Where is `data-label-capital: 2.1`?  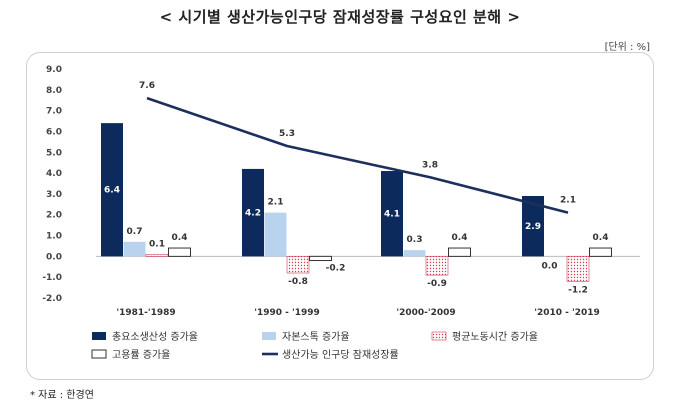 data-label-capital: 2.1 is located at coordinates (276, 203).